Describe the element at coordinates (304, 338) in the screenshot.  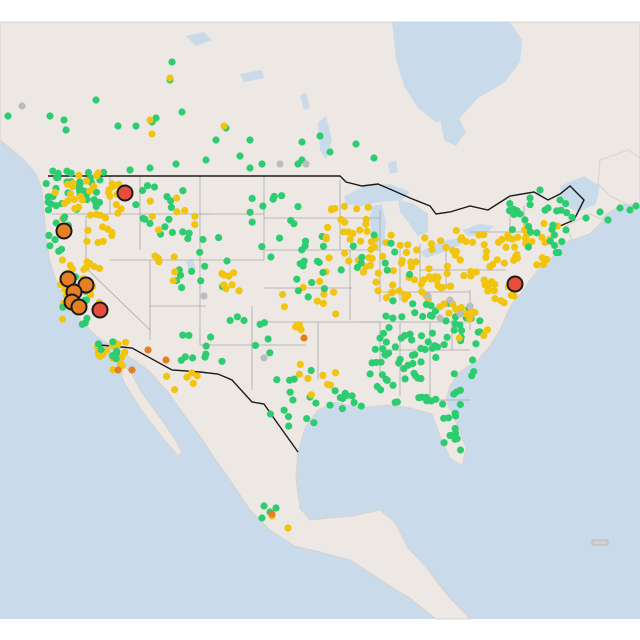
I see `station-sensitive-small` at that location.